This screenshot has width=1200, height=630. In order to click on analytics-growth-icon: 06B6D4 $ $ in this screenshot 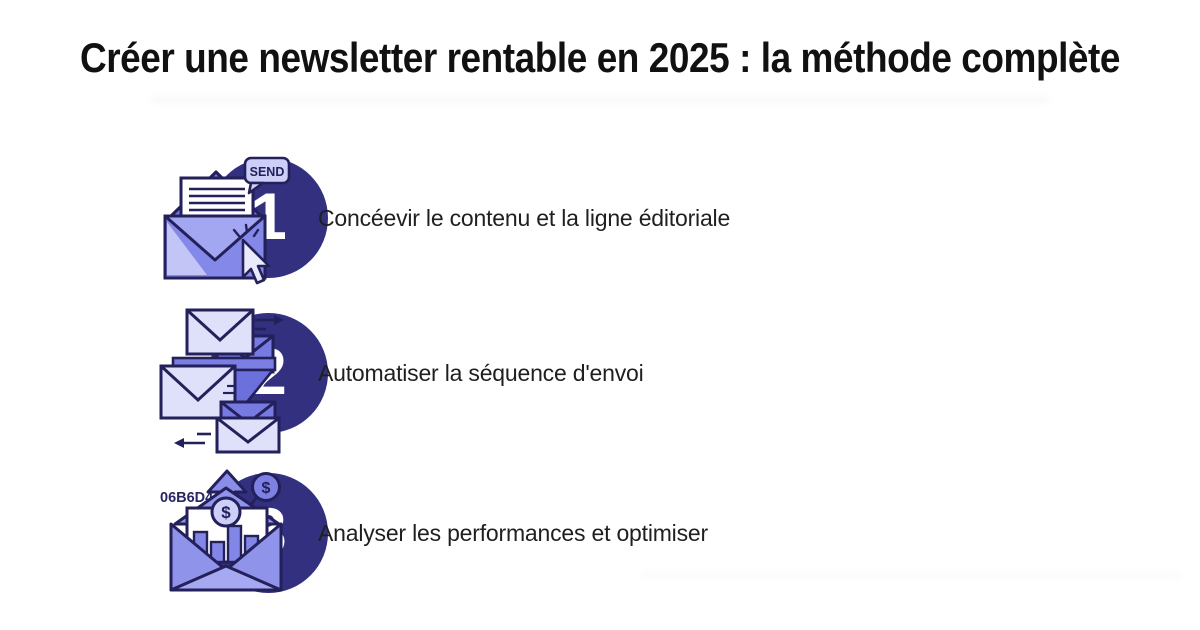, I will do `click(226, 532)`.